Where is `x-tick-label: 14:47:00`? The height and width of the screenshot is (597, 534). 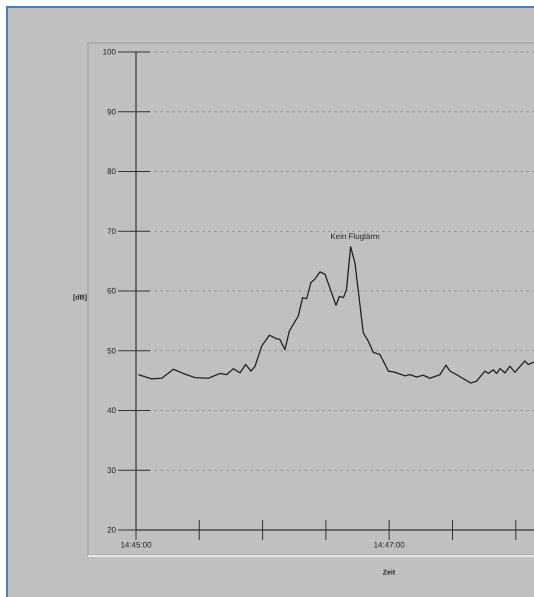 x-tick-label: 14:47:00 is located at coordinates (390, 545).